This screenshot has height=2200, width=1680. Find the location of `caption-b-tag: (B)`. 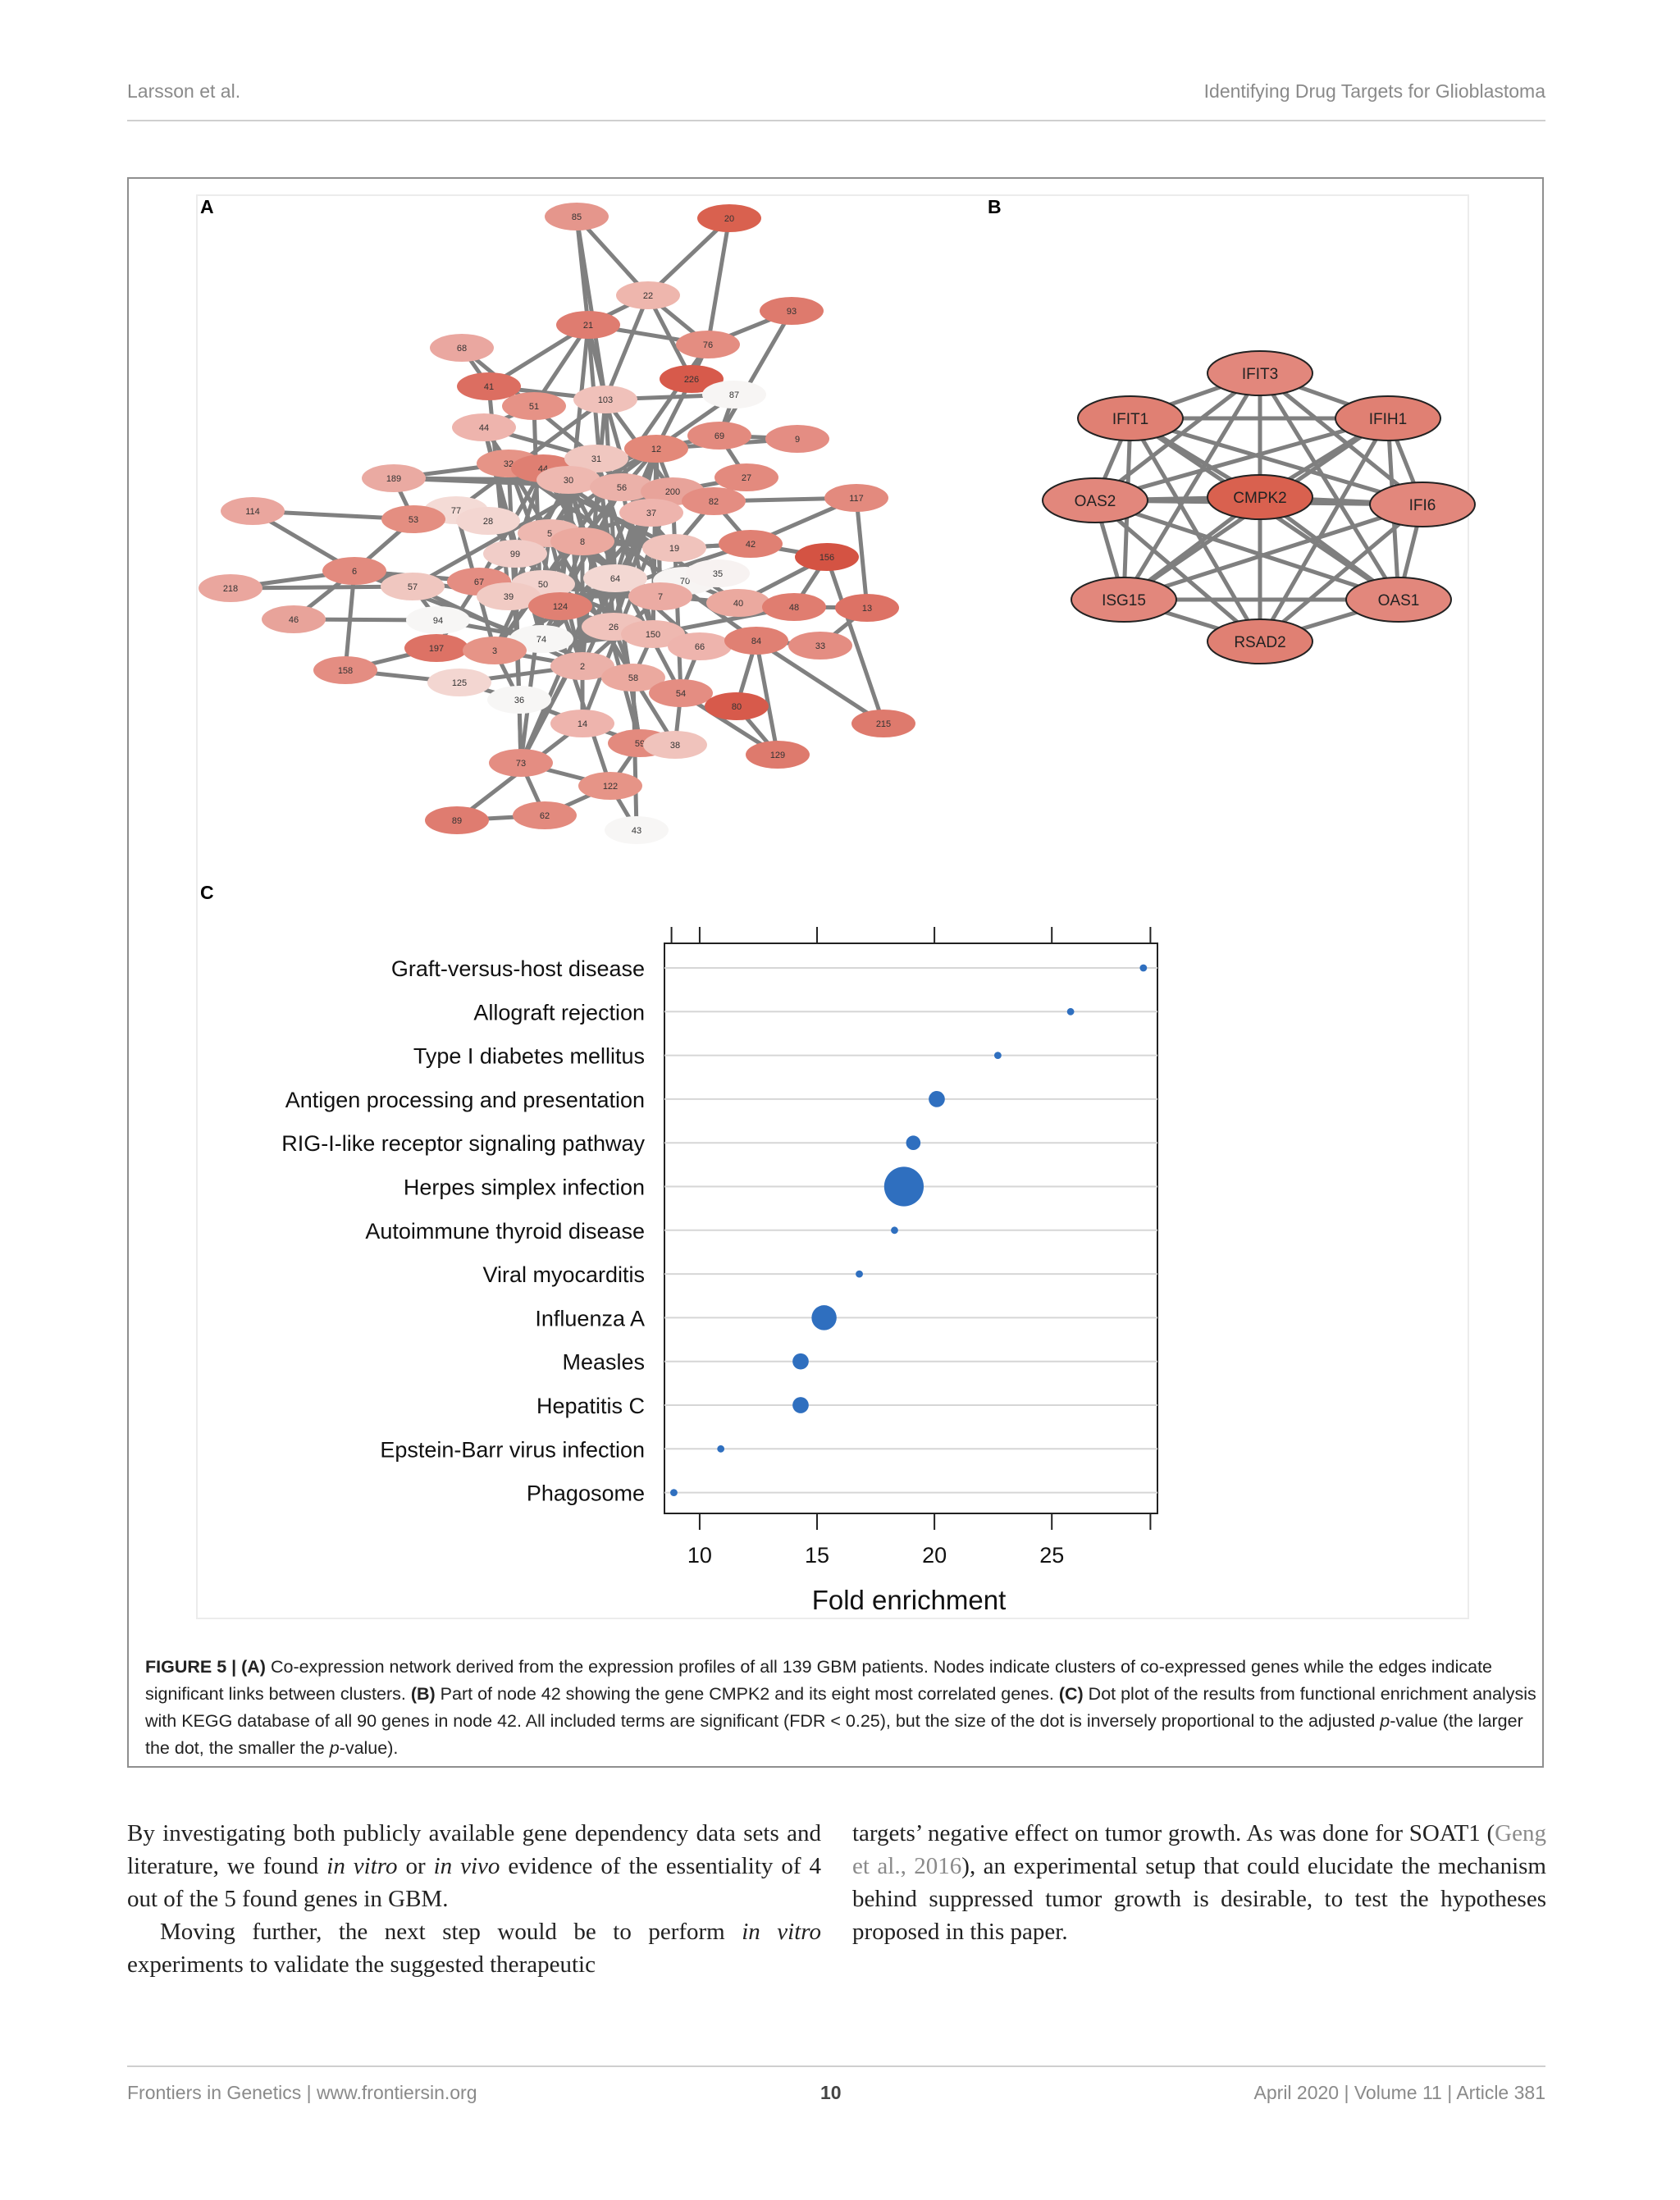

caption-b-tag: (B) is located at coordinates (423, 1694).